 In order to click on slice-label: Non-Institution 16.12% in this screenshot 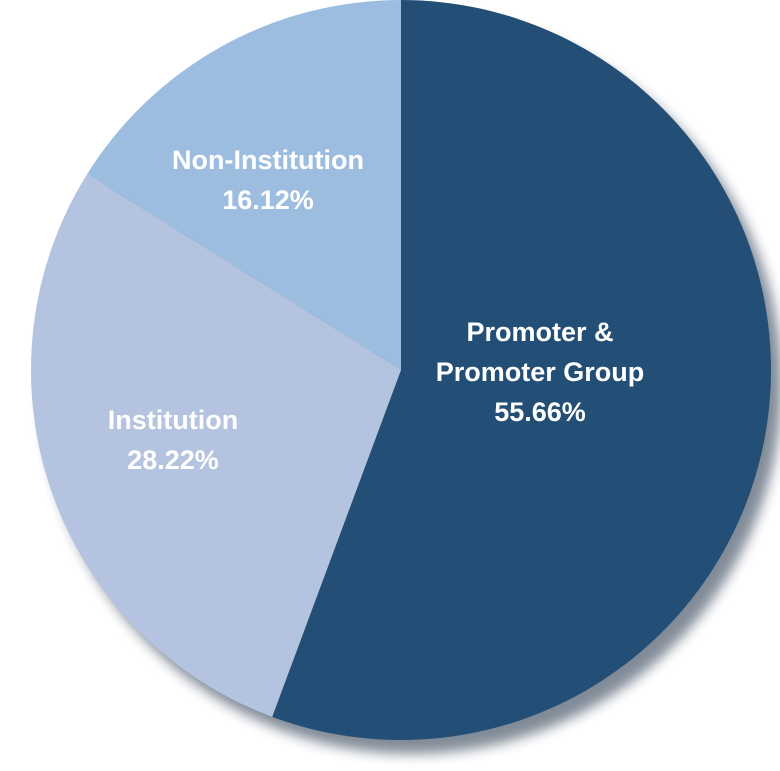, I will do `click(268, 180)`.